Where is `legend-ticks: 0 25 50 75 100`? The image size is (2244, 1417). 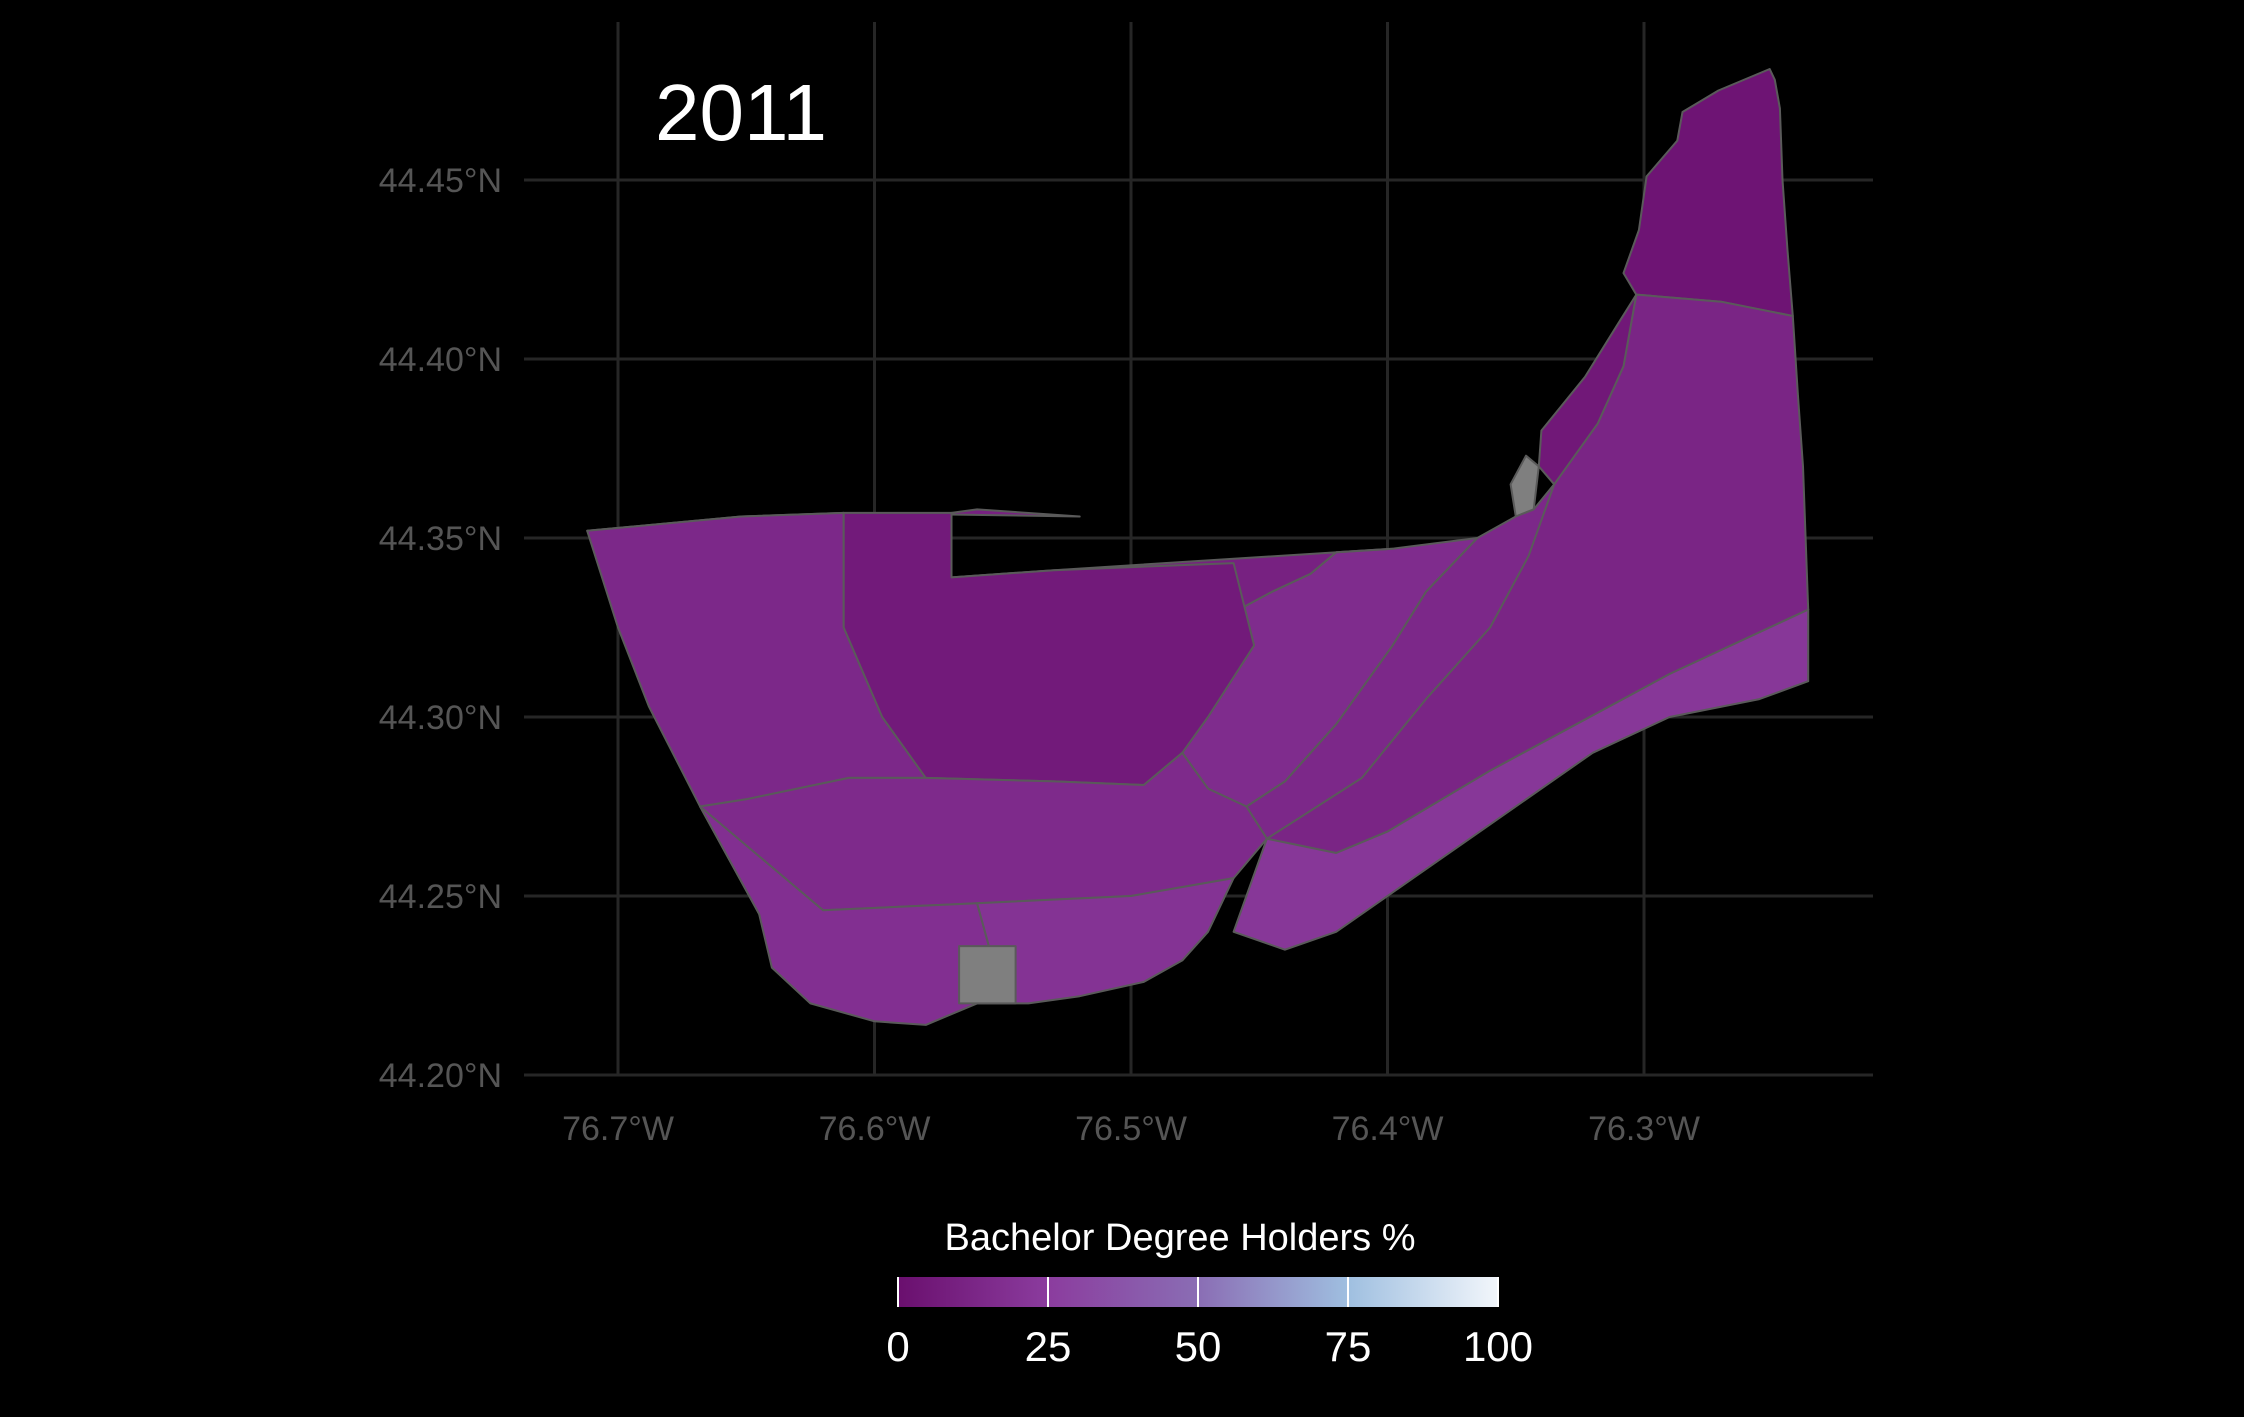
legend-ticks: 0 25 50 75 100 is located at coordinates (1209, 1323).